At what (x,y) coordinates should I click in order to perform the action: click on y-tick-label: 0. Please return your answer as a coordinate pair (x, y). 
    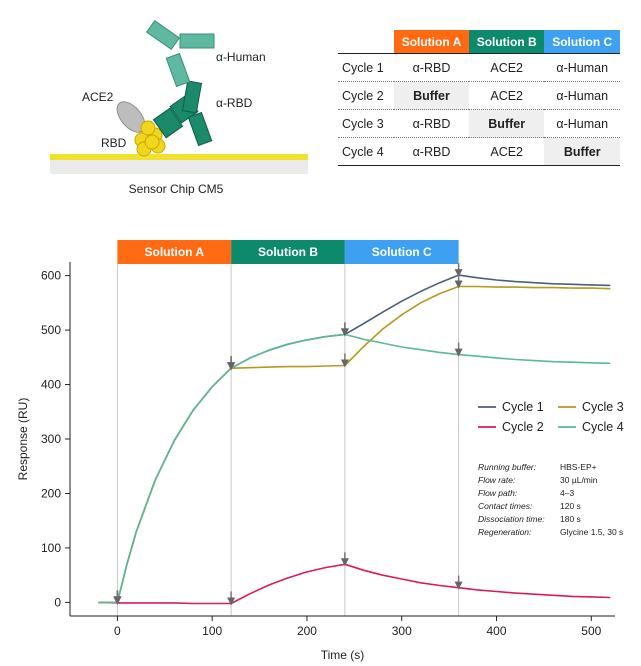
    Looking at the image, I should click on (57, 602).